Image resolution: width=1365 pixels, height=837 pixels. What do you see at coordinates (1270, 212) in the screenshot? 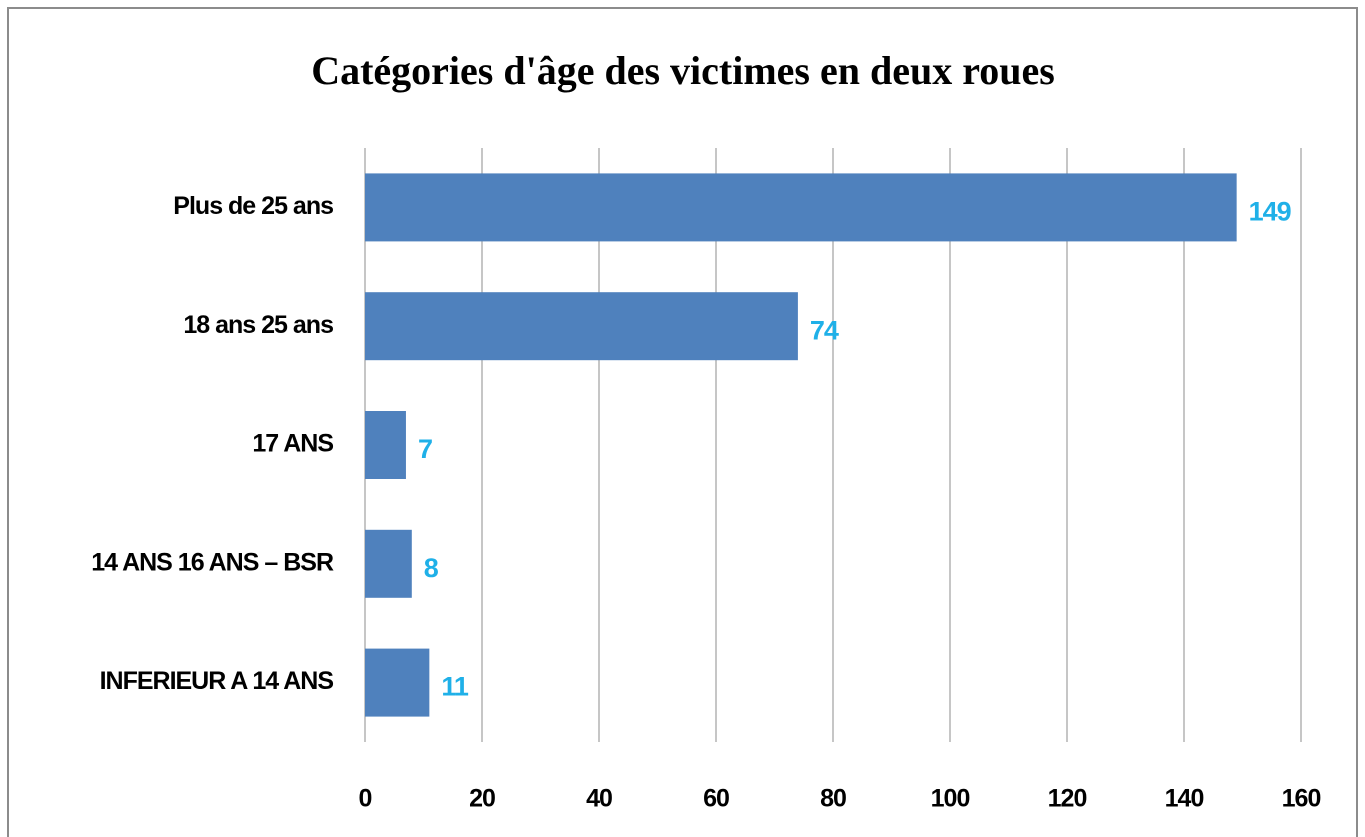
I see `value-label: 149` at bounding box center [1270, 212].